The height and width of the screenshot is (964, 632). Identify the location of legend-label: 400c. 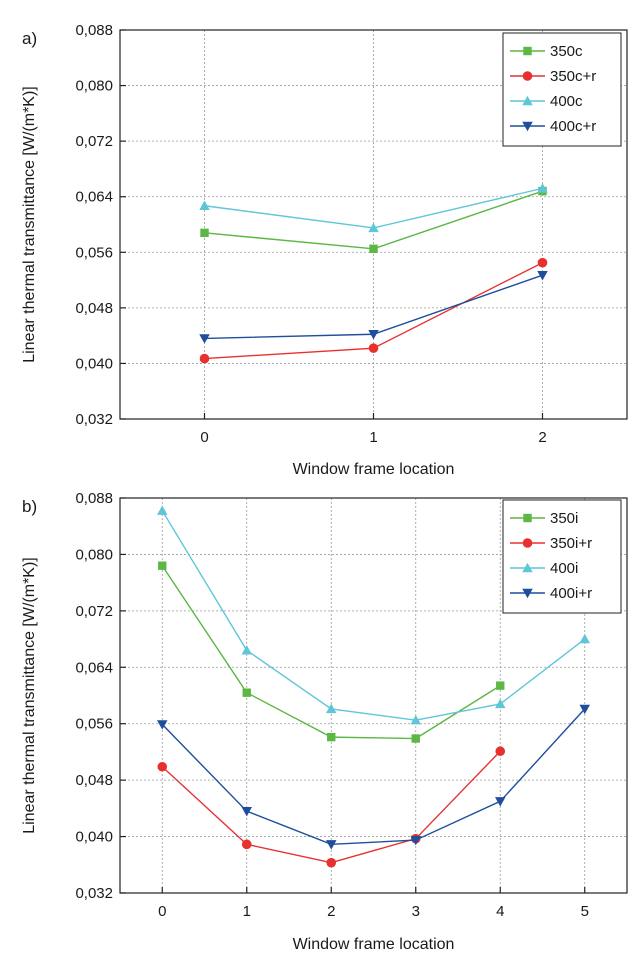
(566, 101).